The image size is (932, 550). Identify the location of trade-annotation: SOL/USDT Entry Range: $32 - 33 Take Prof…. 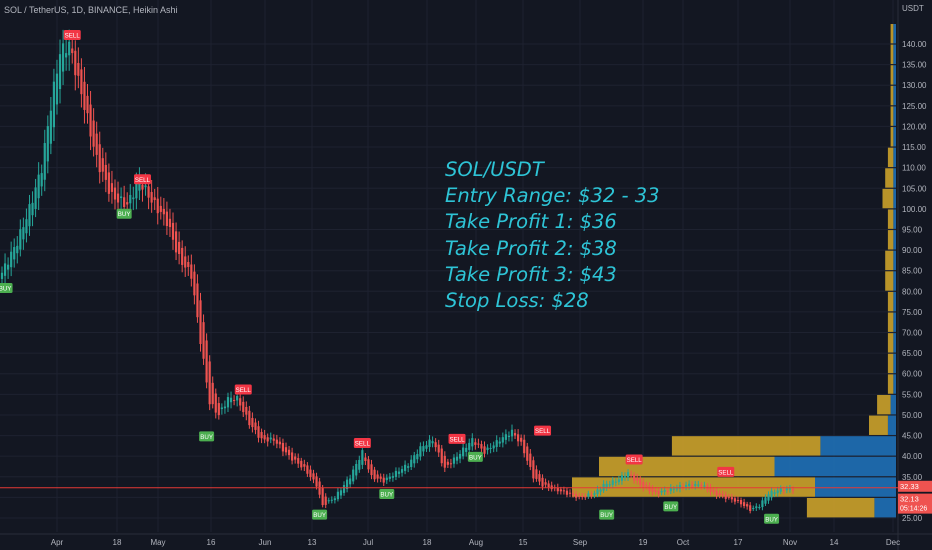
(552, 235).